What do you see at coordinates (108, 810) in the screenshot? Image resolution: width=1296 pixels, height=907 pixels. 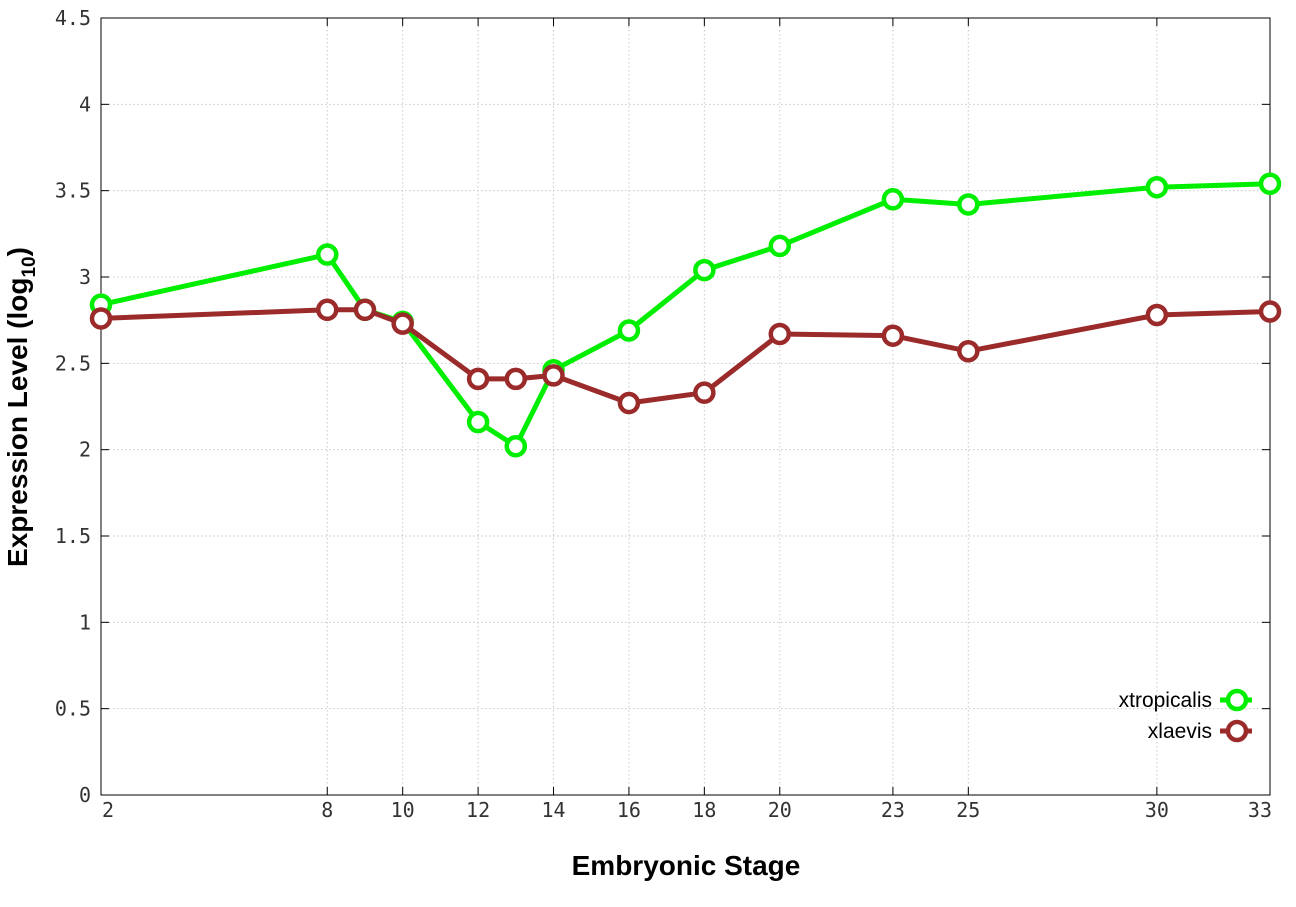 I see `x-tick-label: 2` at bounding box center [108, 810].